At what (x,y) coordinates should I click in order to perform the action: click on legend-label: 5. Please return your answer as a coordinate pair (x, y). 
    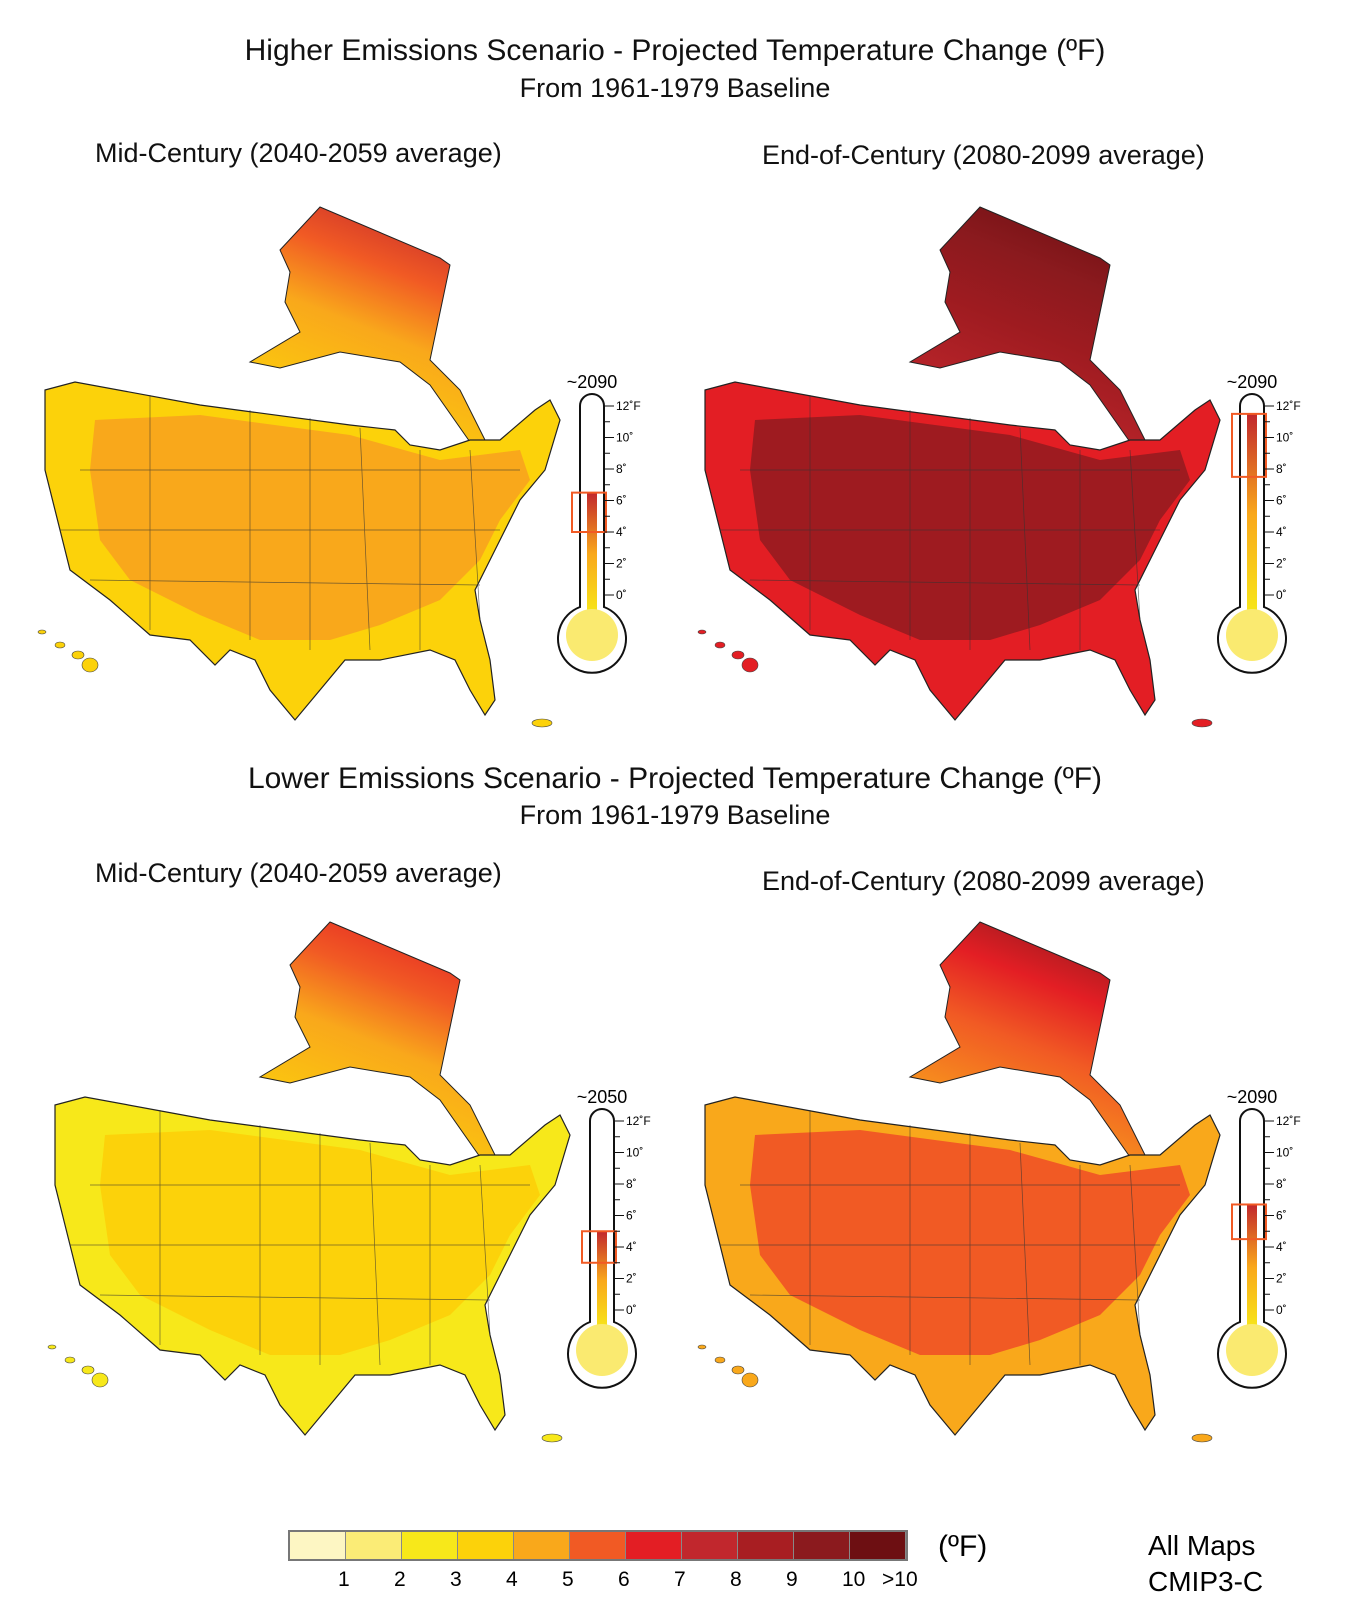
    Looking at the image, I should click on (568, 1579).